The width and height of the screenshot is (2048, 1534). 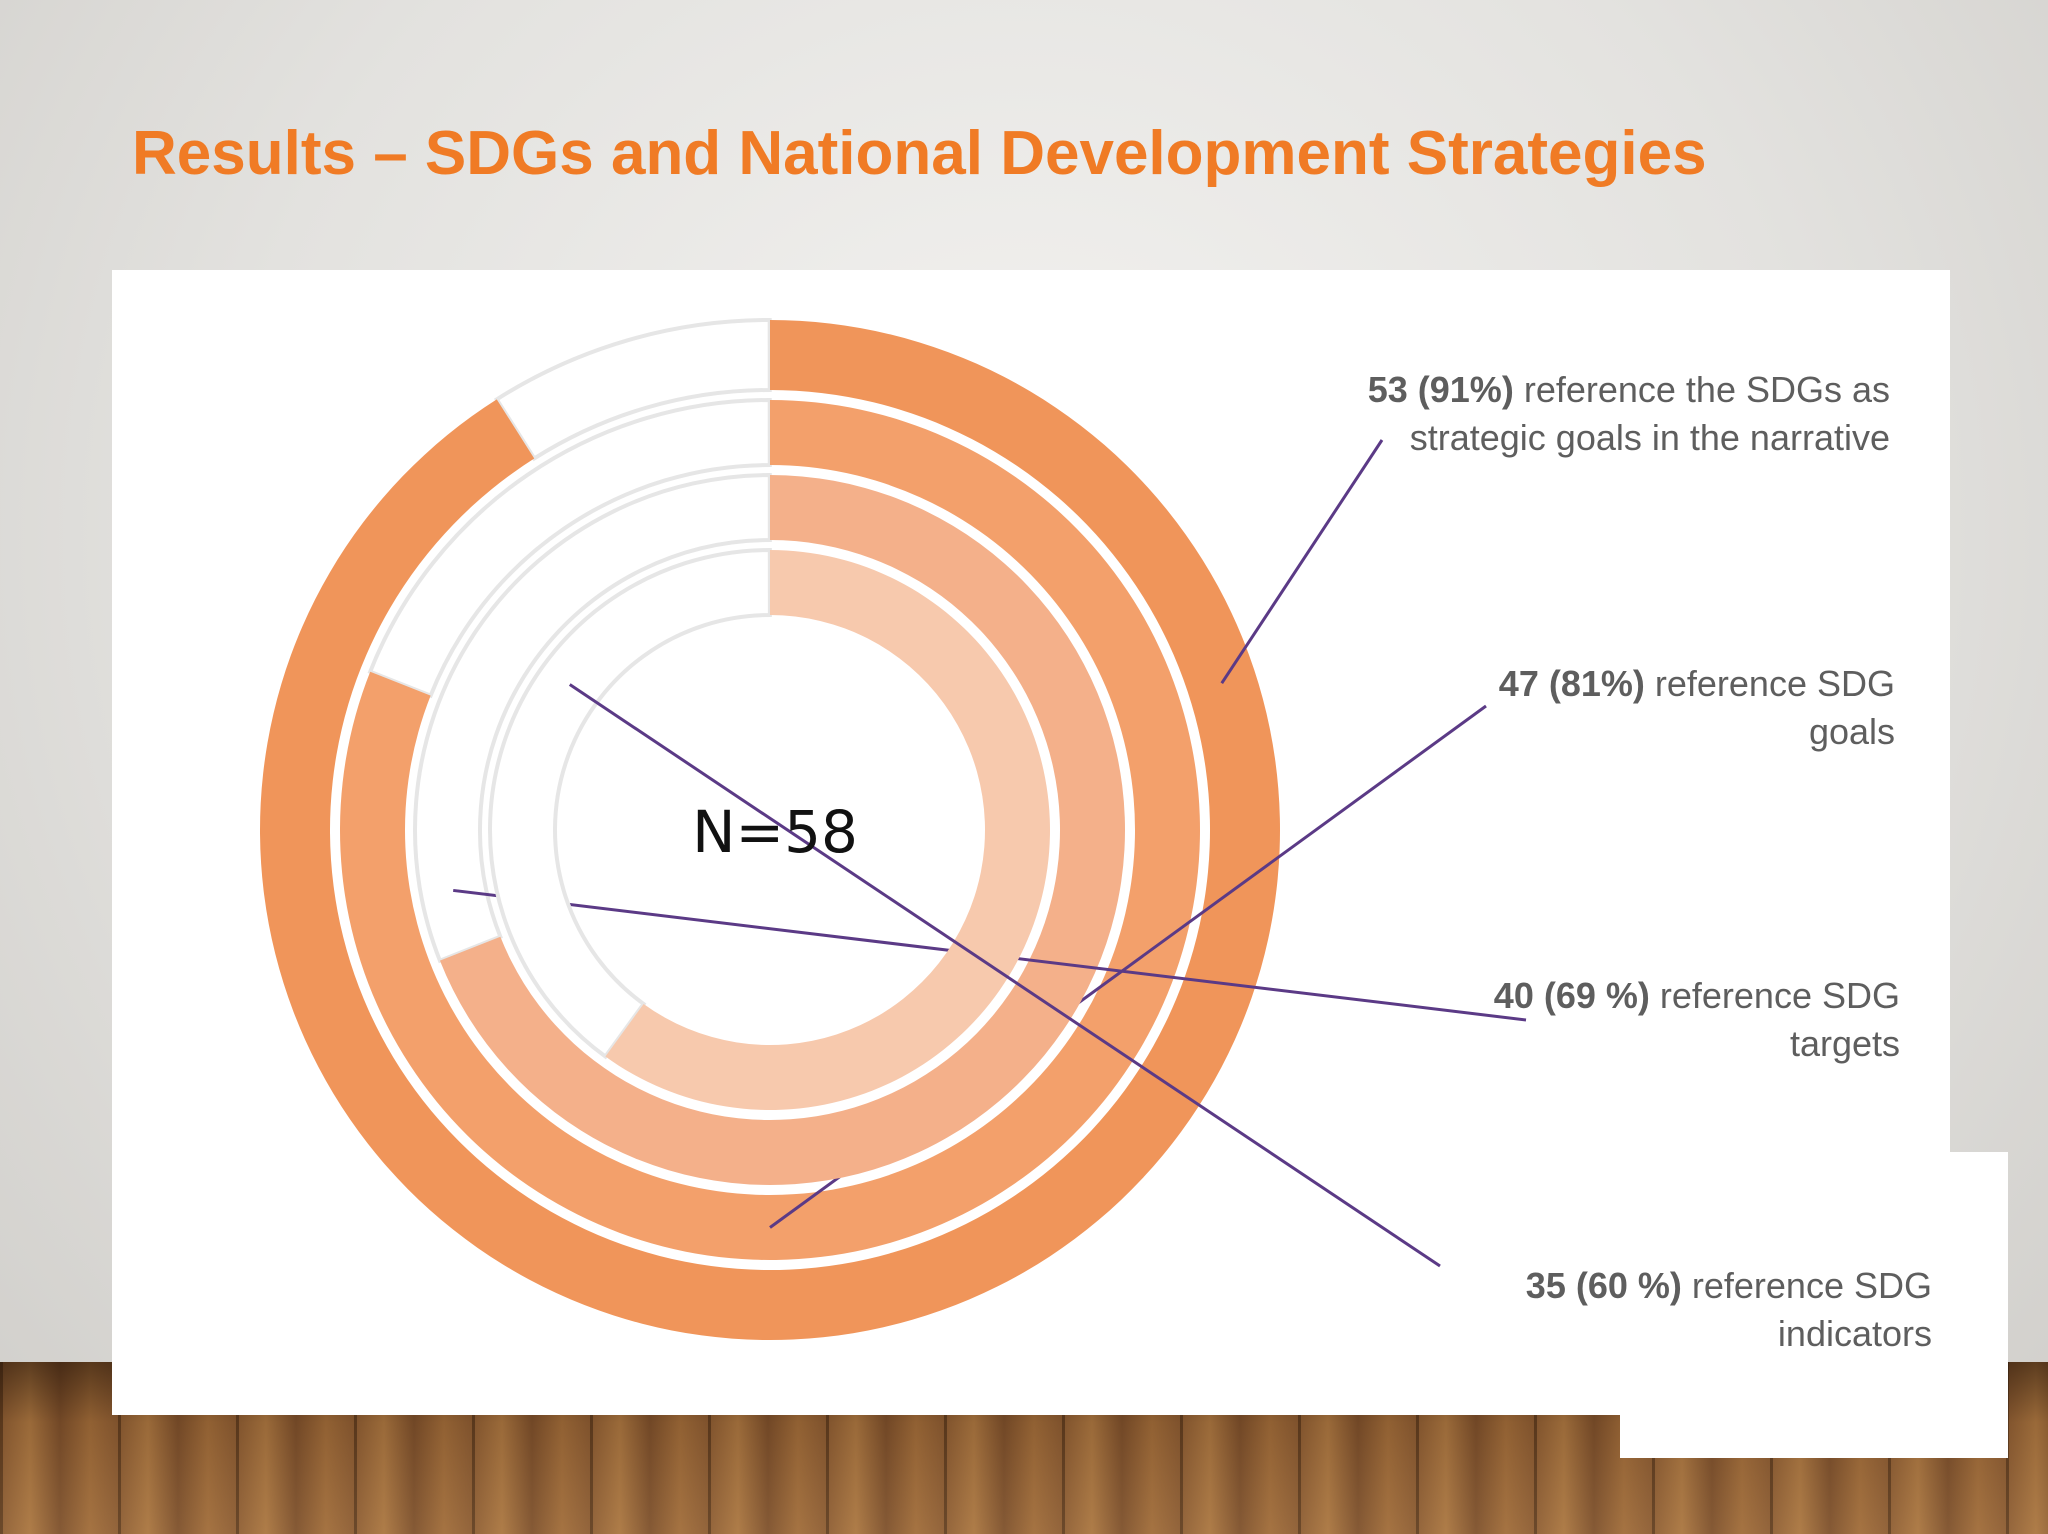 What do you see at coordinates (1779, 1019) in the screenshot?
I see `series-label-3-text: reference SDG targets` at bounding box center [1779, 1019].